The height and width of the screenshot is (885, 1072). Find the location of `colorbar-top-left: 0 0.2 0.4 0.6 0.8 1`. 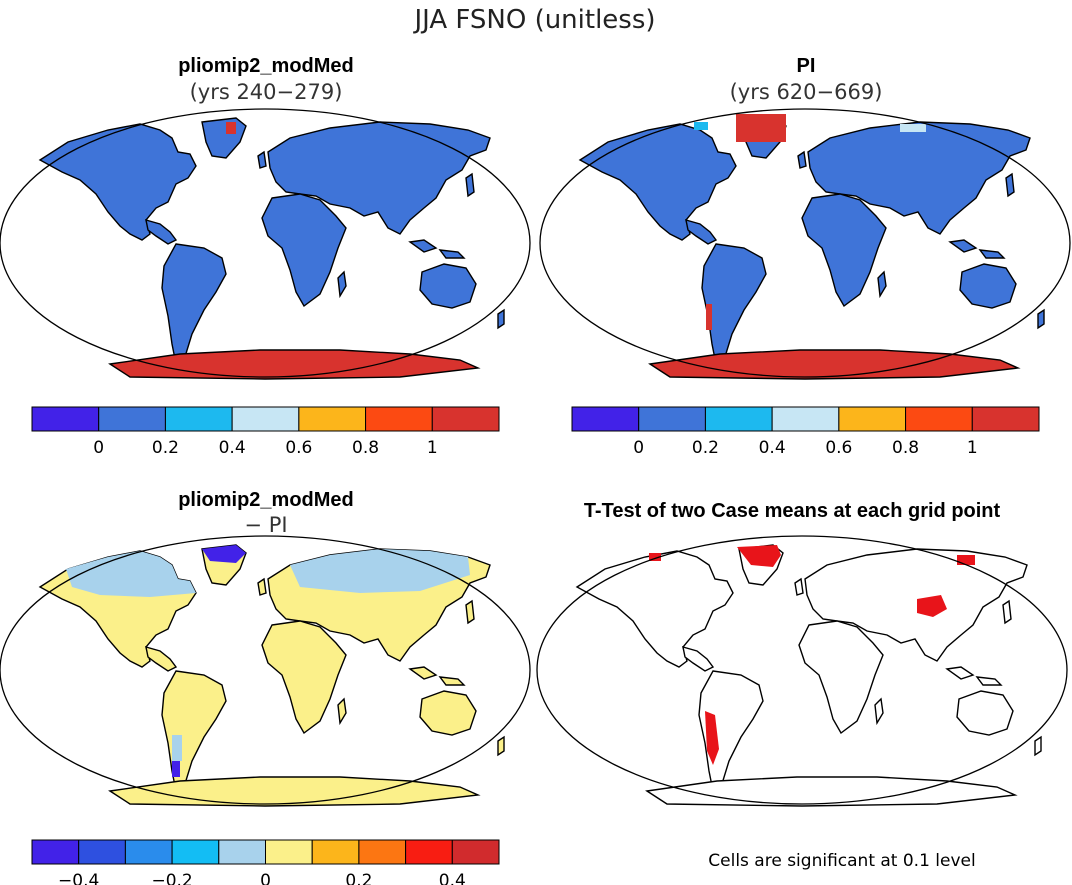

colorbar-top-left: 0 0.2 0.4 0.6 0.8 1 is located at coordinates (265, 432).